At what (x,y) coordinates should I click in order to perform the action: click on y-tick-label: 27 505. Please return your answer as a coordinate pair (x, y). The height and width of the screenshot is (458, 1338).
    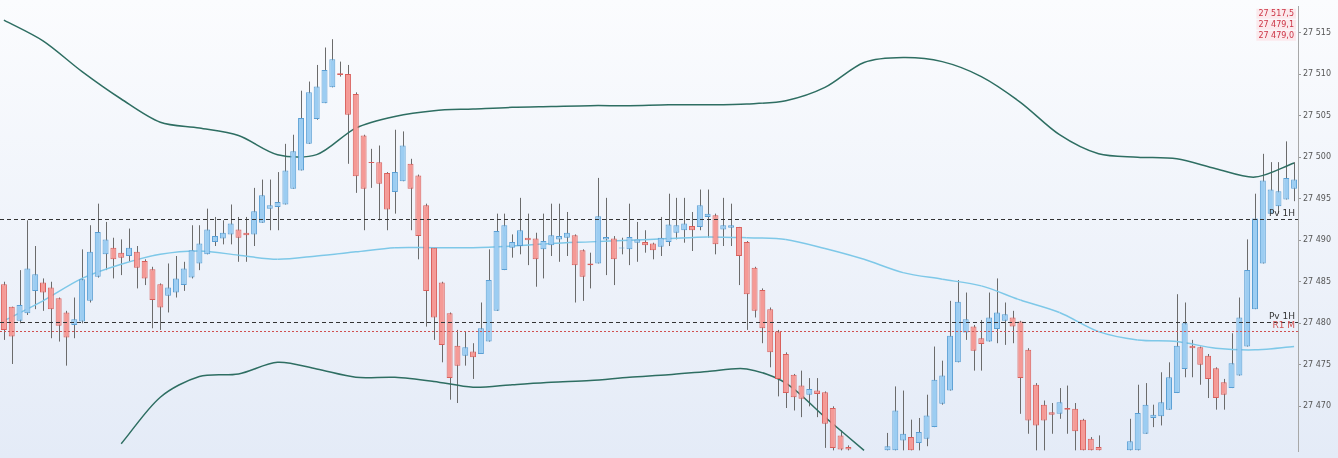
    Looking at the image, I should click on (1317, 115).